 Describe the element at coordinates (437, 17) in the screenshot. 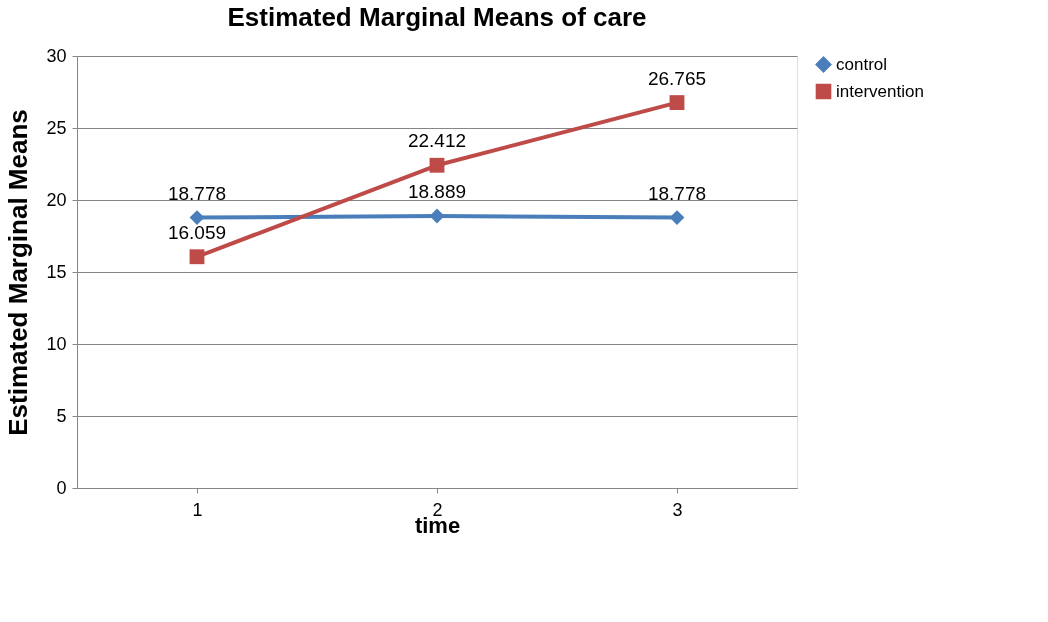

I see `chart-title: Estimated Marginal Means of care` at that location.